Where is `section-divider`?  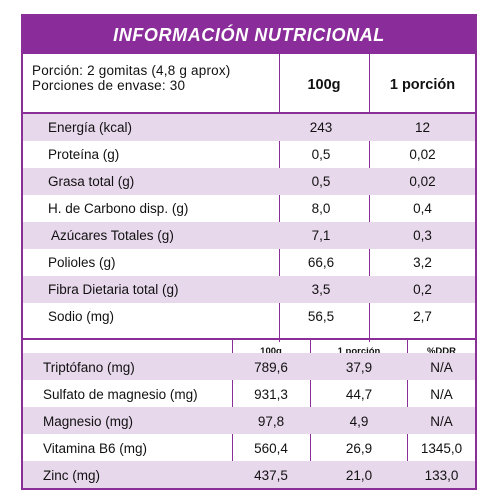
section-divider is located at coordinates (249, 339).